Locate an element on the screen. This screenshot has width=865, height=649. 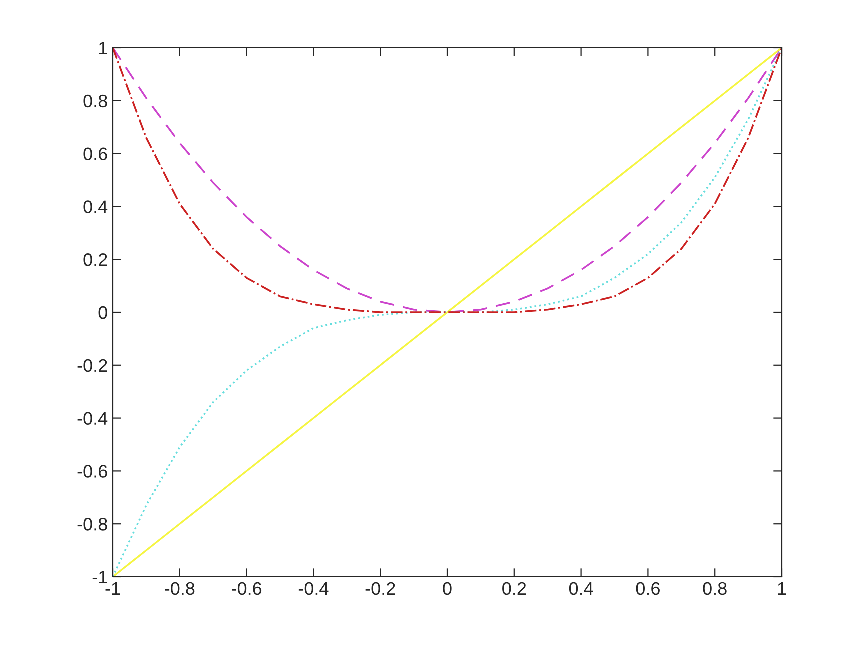
y-tick-label: 0.2 is located at coordinates (96, 260).